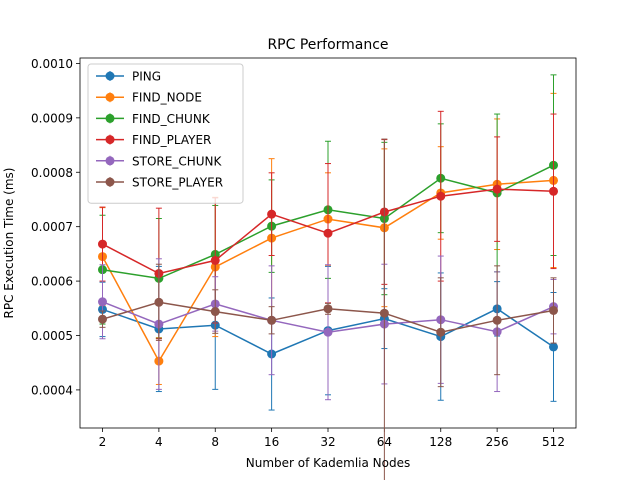 This screenshot has height=480, width=640. I want to click on legend-label: FIND_CHUNK, so click(171, 119).